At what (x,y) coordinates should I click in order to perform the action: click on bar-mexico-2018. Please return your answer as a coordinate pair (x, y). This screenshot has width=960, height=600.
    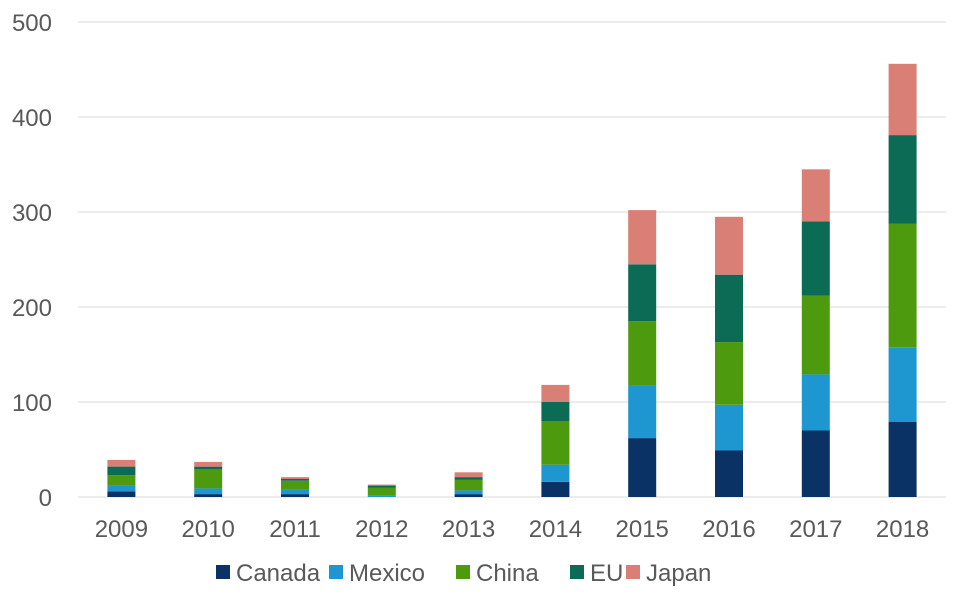
    Looking at the image, I should click on (902, 384).